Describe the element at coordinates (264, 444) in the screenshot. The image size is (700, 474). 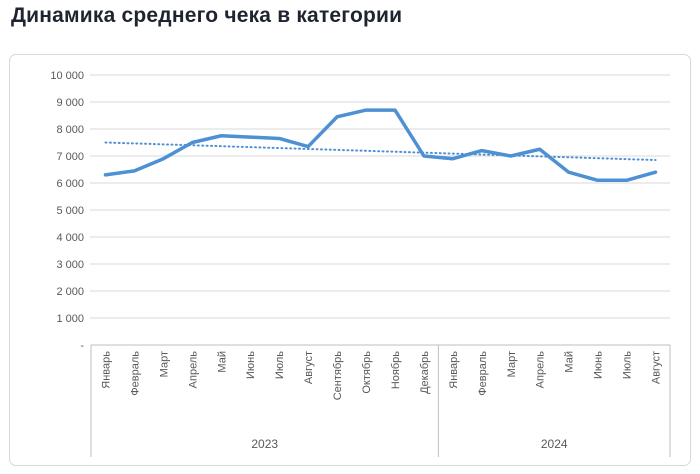
I see `x-axis-year-label: 2023` at that location.